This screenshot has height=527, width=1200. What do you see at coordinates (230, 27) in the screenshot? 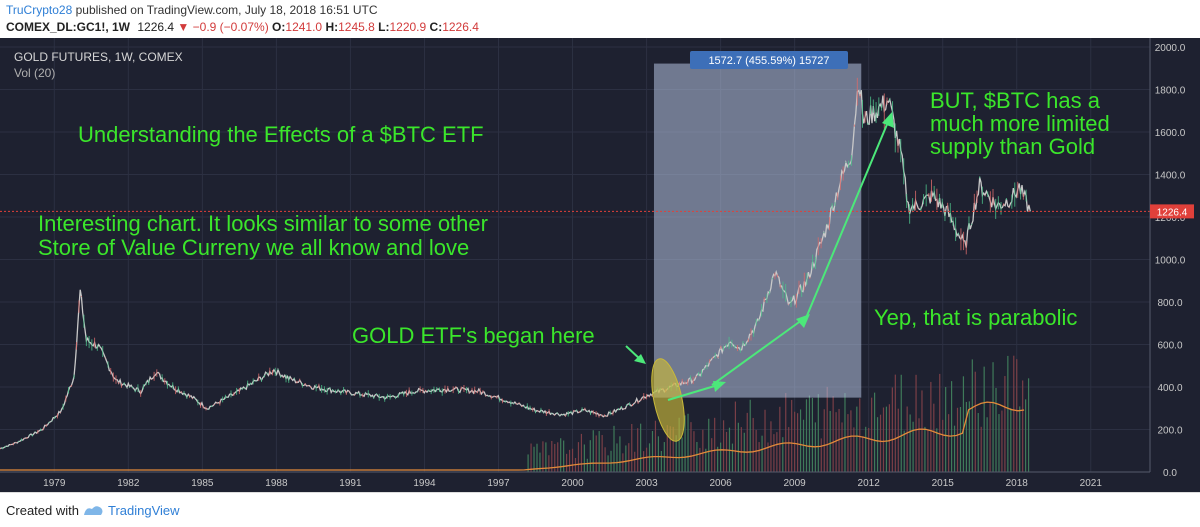
I see `change-value: −0.9 (−0.07%)` at bounding box center [230, 27].